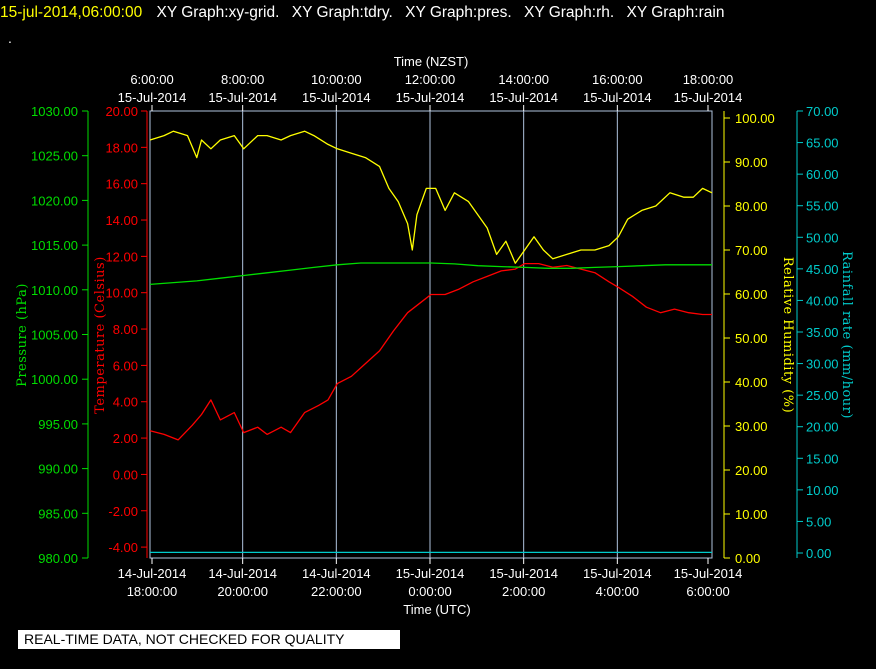  Describe the element at coordinates (58, 424) in the screenshot. I see `pressure-tick-label: 995.00` at that location.